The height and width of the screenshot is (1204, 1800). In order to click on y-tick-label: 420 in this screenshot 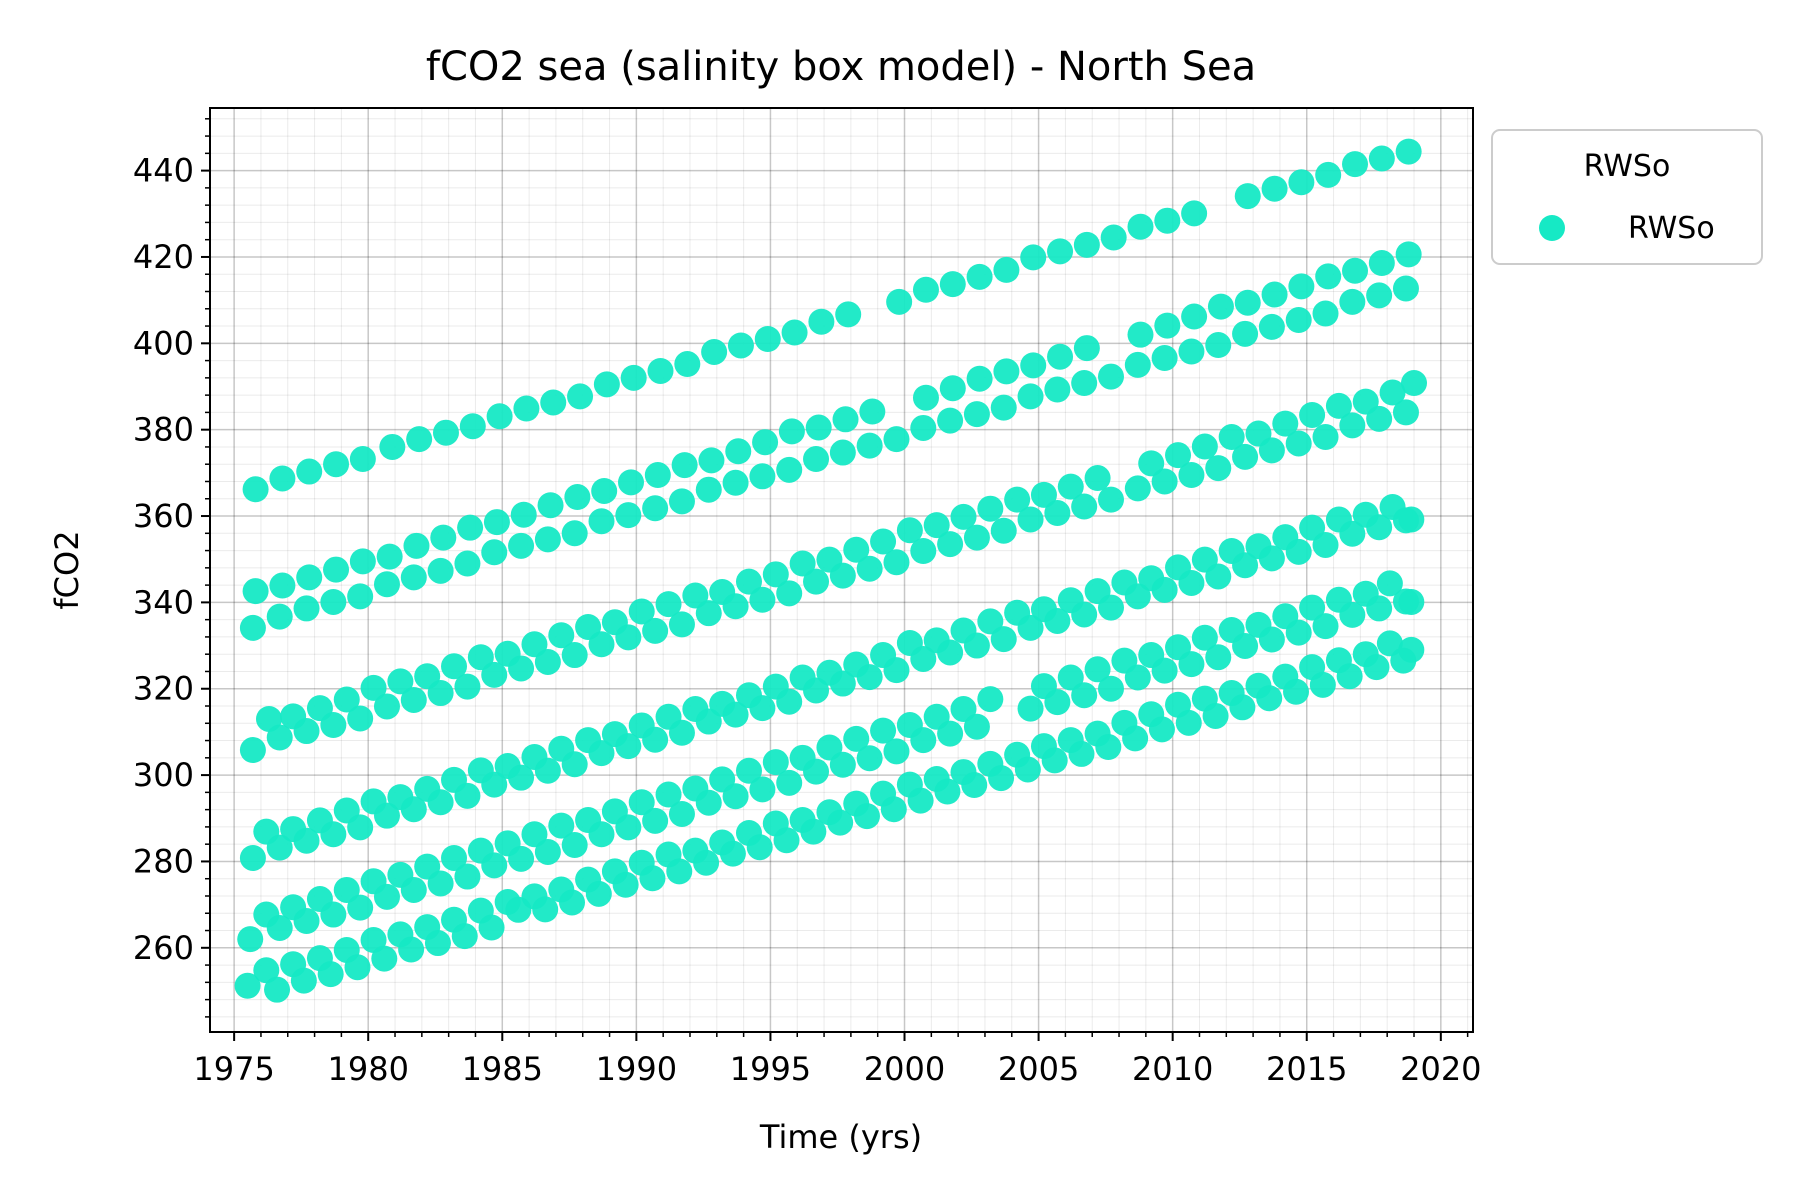, I will do `click(163, 257)`.